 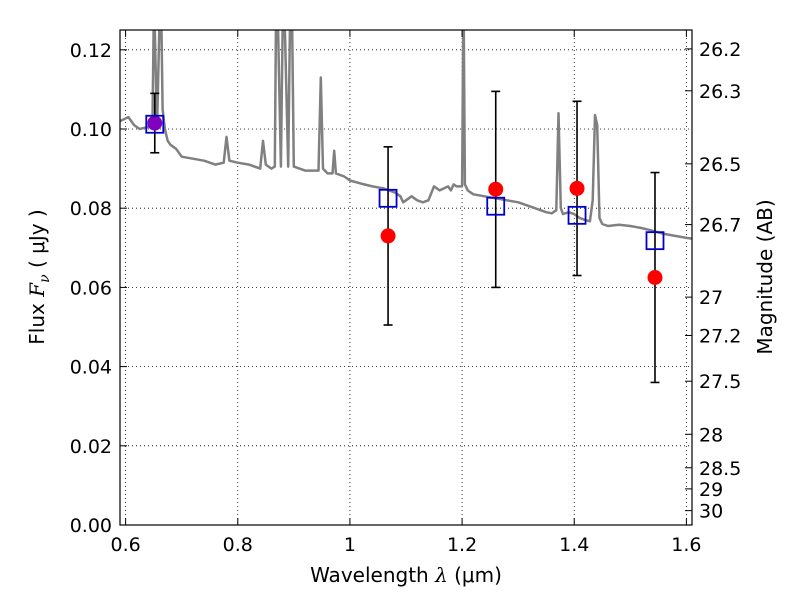 I want to click on y-tick-label: 0.00, so click(x=91, y=526).